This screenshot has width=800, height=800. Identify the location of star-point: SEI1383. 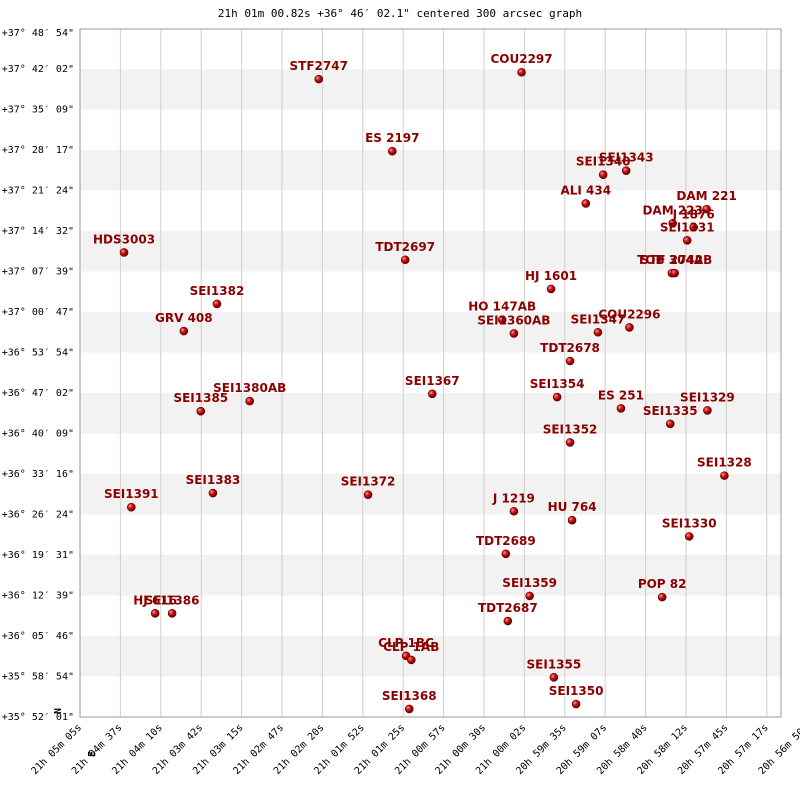
(213, 485).